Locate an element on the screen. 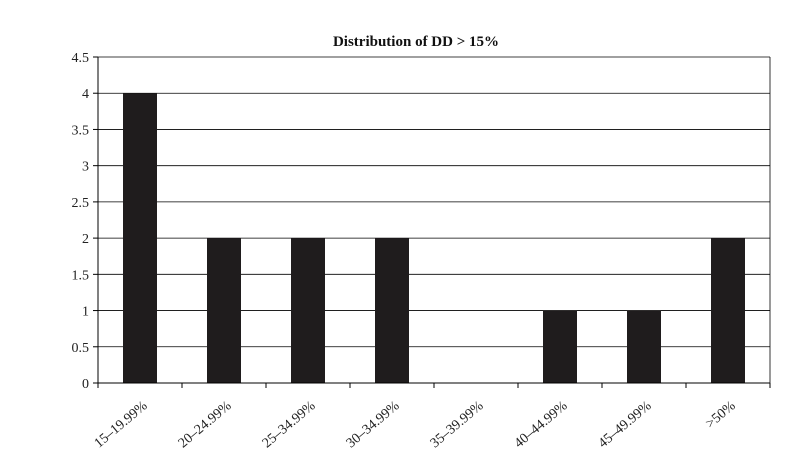 The height and width of the screenshot is (450, 800). y-tick-label: 3 is located at coordinates (85, 167).